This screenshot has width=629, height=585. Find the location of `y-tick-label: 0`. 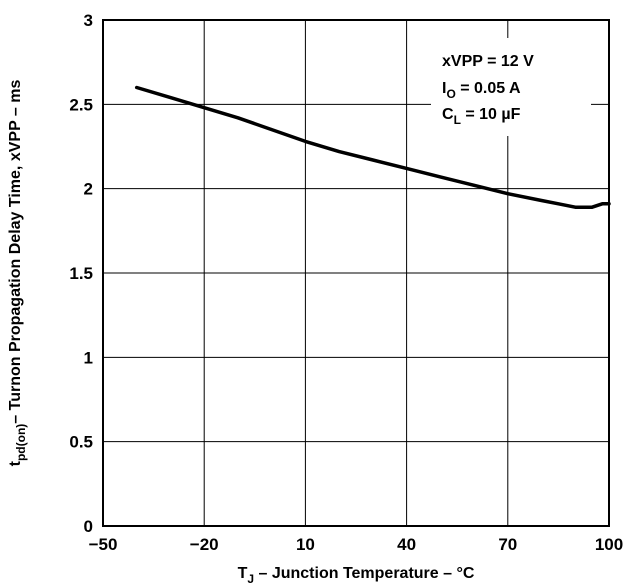

y-tick-label: 0 is located at coordinates (88, 526).